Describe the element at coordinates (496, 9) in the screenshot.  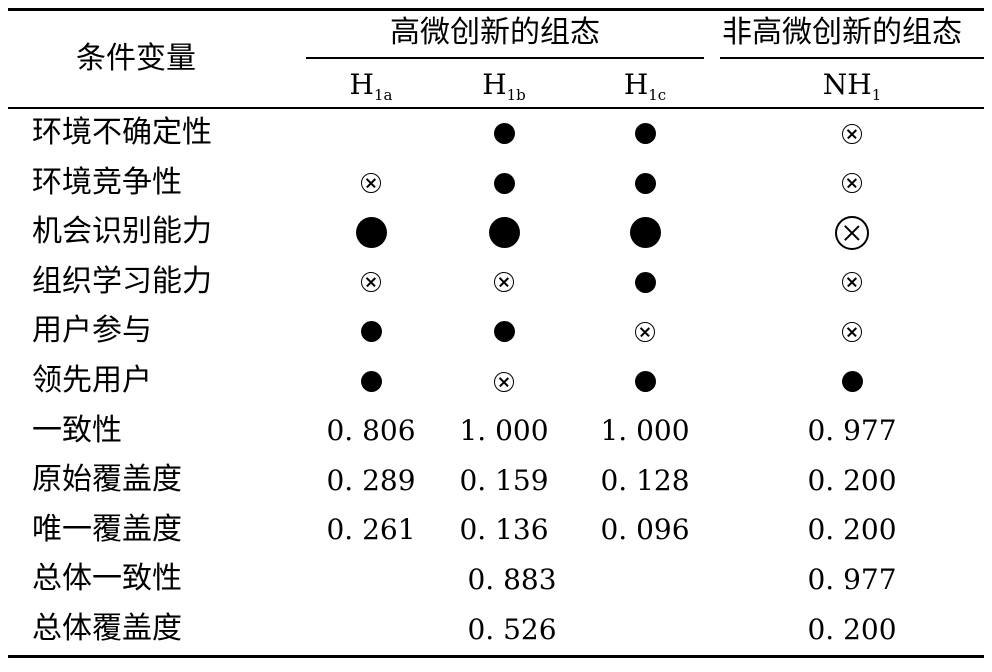
I see `table-top-rule` at that location.